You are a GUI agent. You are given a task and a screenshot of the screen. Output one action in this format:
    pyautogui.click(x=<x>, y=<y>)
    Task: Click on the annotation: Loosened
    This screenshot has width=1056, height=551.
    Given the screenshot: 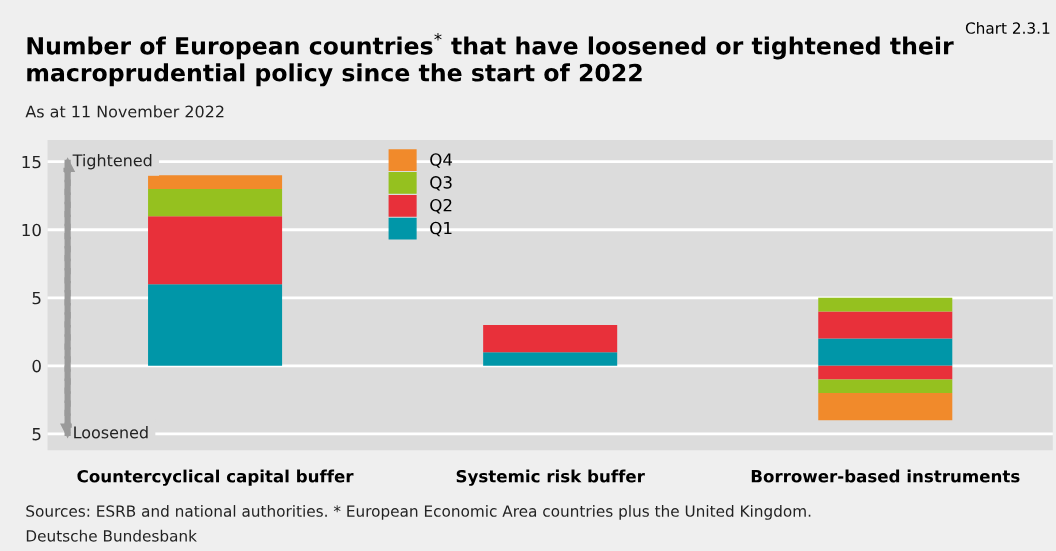 What is the action you would take?
    pyautogui.click(x=111, y=432)
    